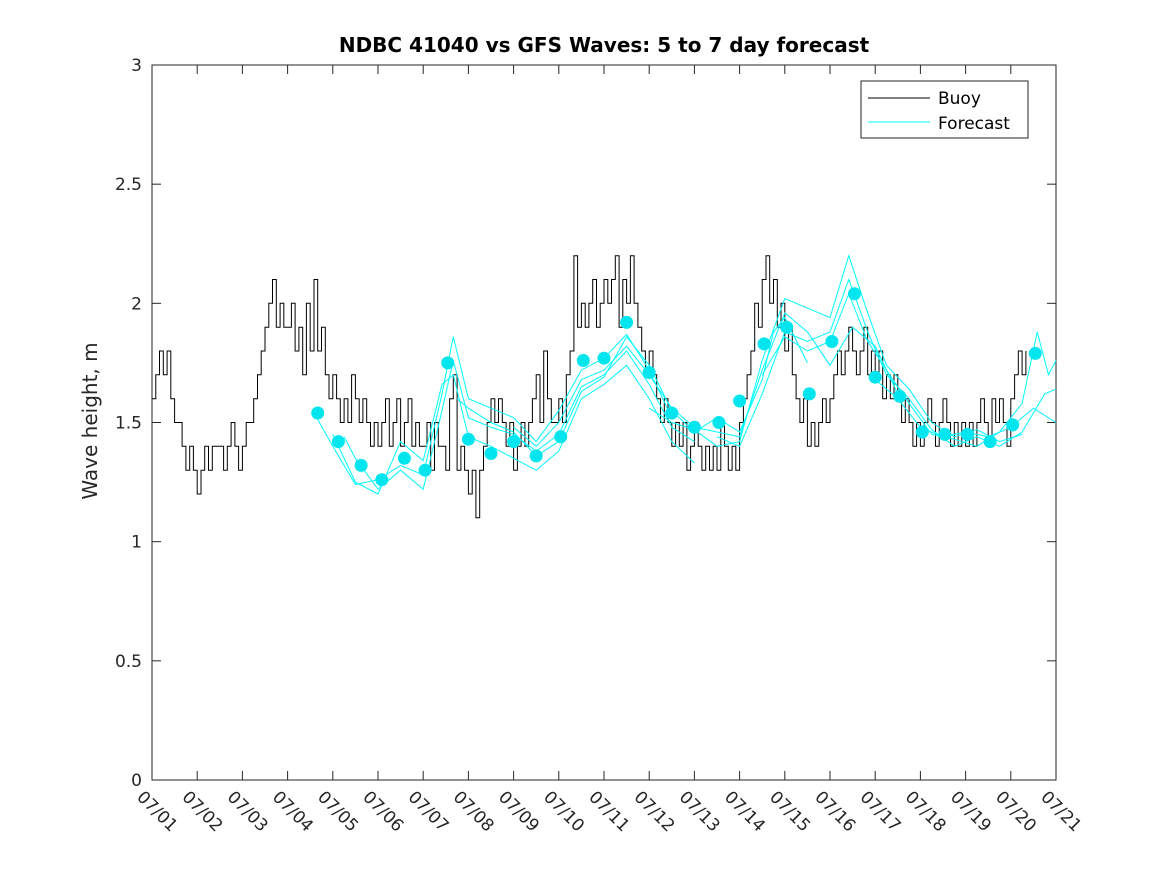  I want to click on y-tick-label: 0.5, so click(128, 662).